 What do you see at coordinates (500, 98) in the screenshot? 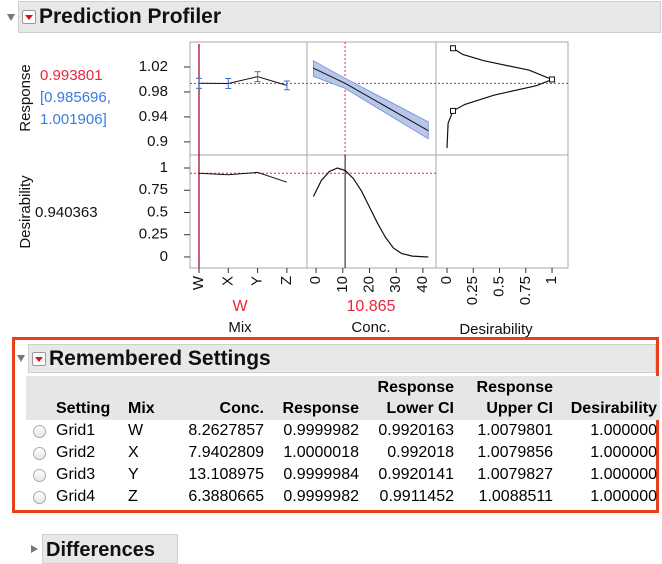
I see `desirability-function` at bounding box center [500, 98].